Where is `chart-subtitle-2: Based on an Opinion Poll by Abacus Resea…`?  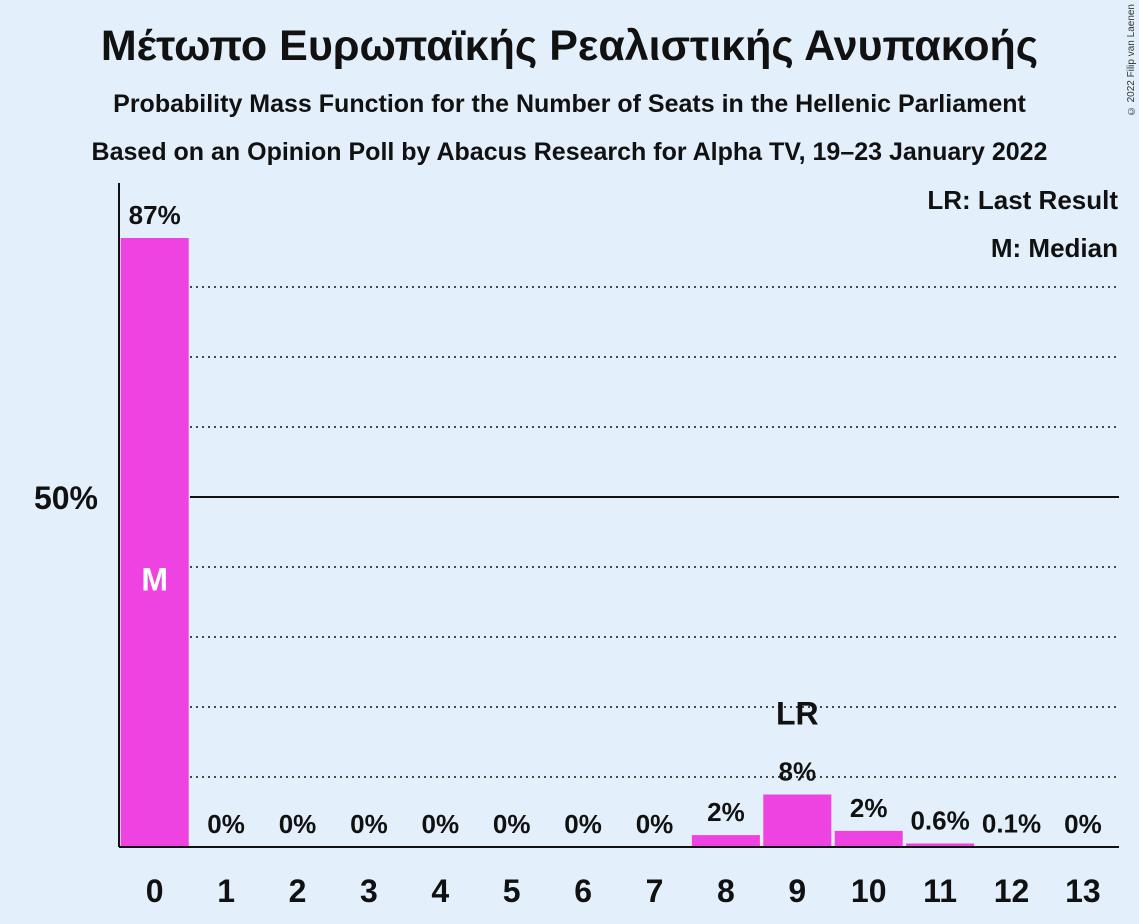 chart-subtitle-2: Based on an Opinion Poll by Abacus Resea… is located at coordinates (569, 152).